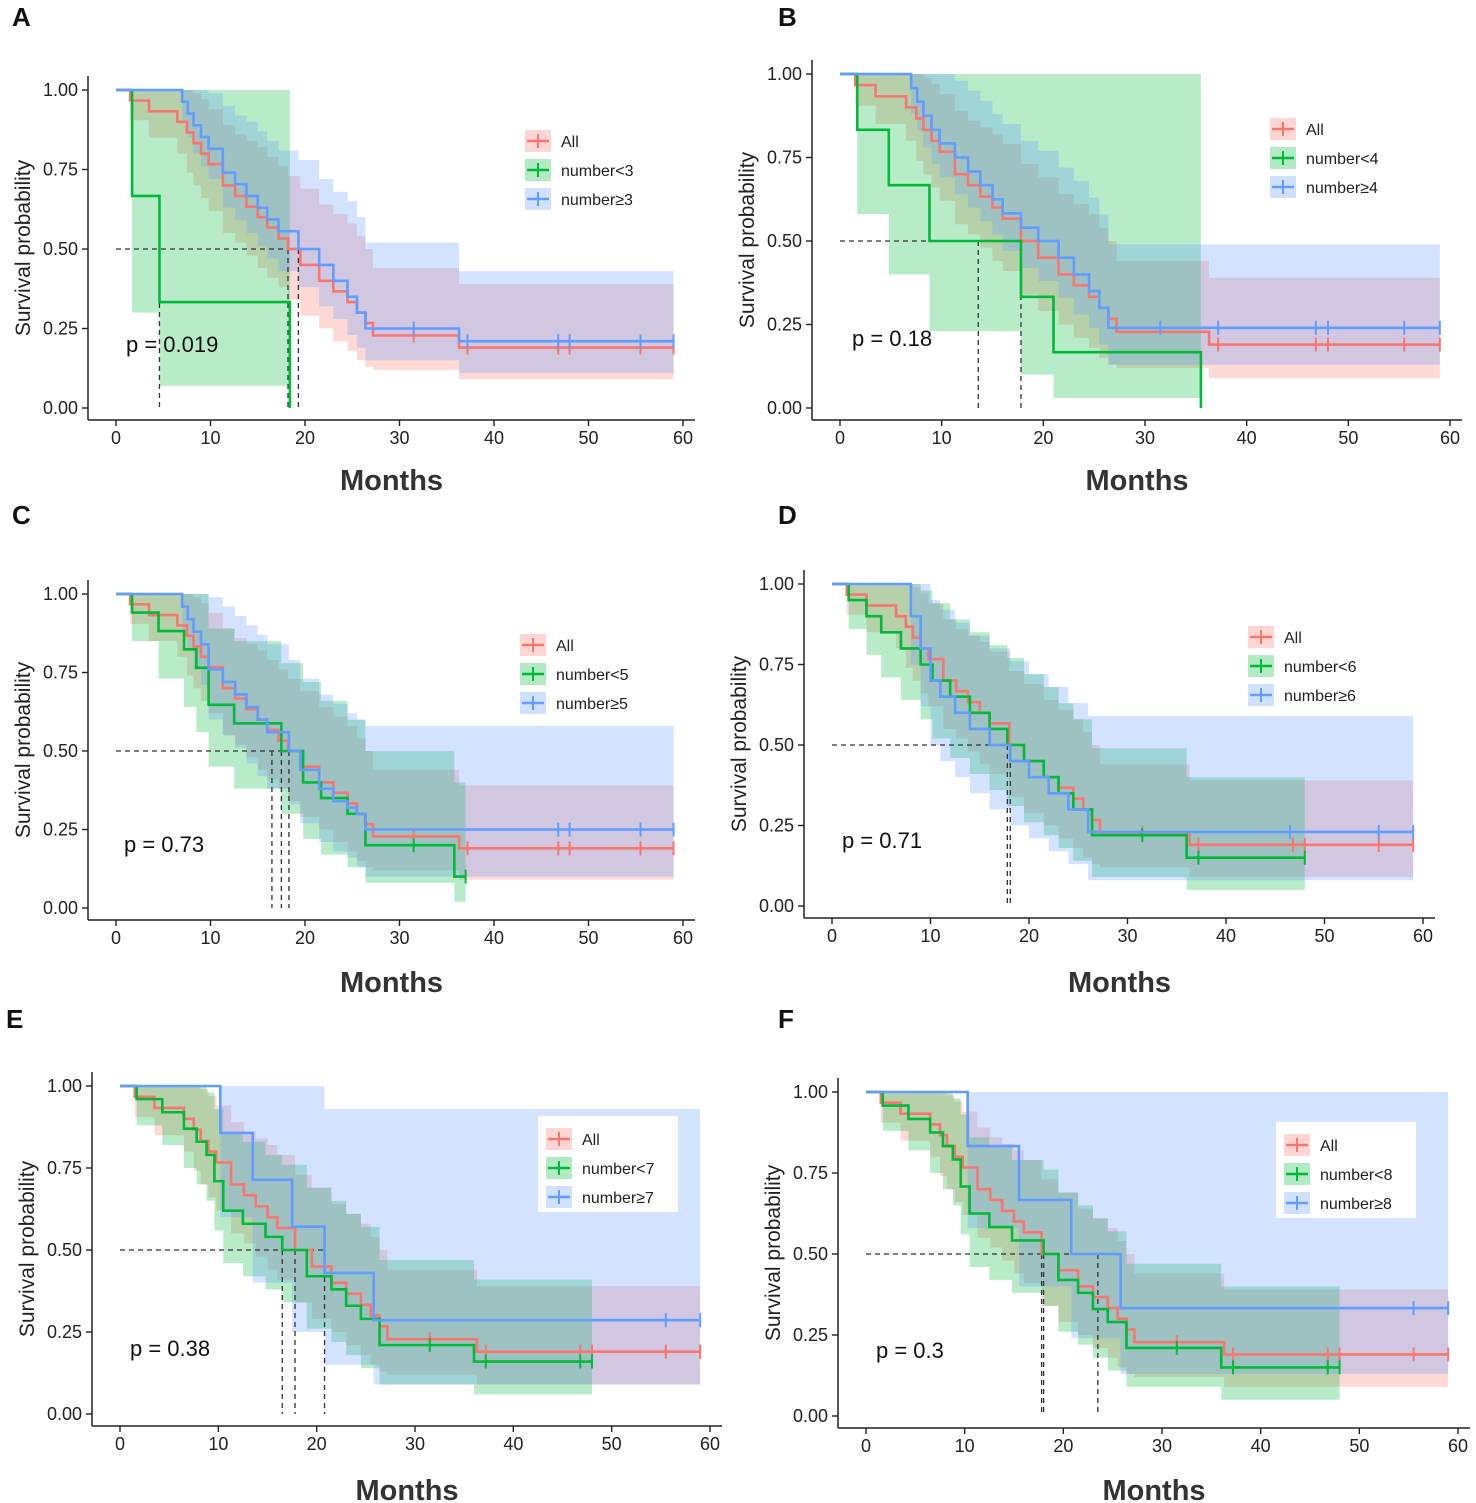 This screenshot has width=1476, height=1503. I want to click on legend-label: number≥3, so click(597, 200).